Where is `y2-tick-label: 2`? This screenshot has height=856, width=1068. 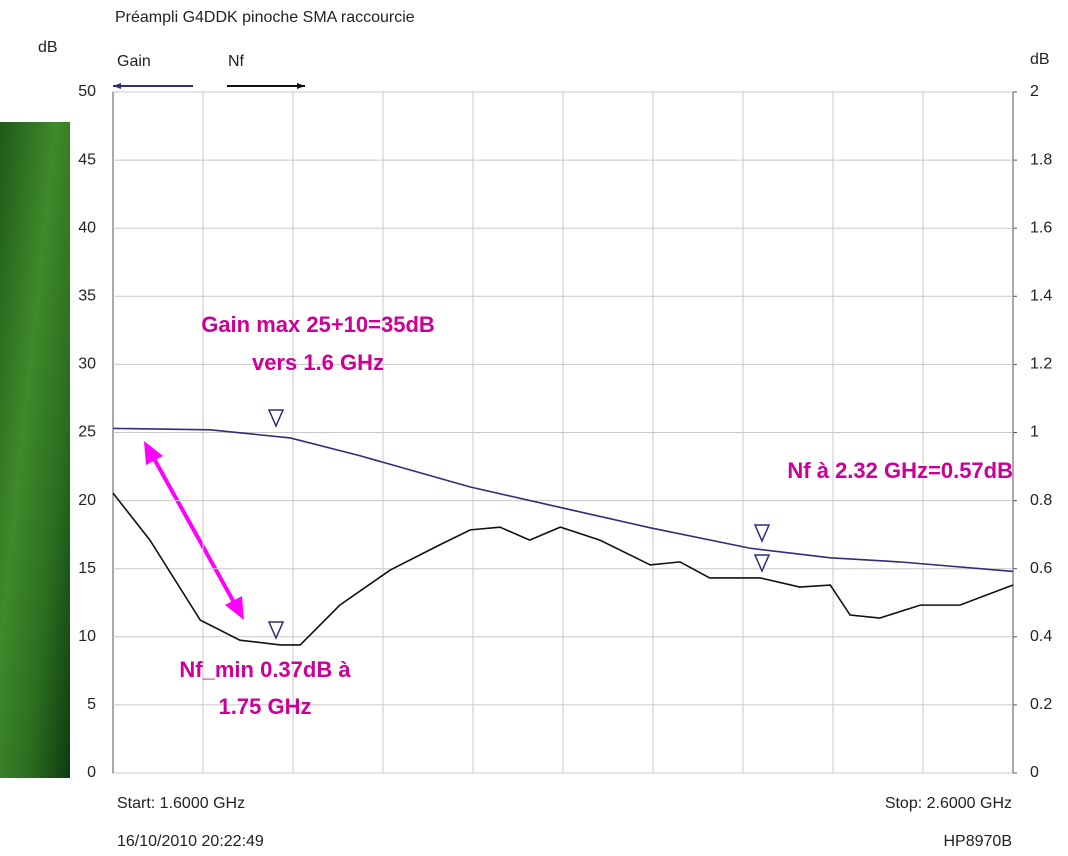 y2-tick-label: 2 is located at coordinates (1034, 91).